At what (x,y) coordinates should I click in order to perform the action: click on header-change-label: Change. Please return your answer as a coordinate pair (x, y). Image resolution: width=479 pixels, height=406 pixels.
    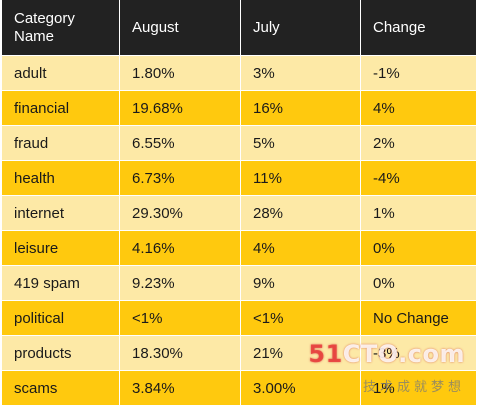
    Looking at the image, I should click on (399, 27).